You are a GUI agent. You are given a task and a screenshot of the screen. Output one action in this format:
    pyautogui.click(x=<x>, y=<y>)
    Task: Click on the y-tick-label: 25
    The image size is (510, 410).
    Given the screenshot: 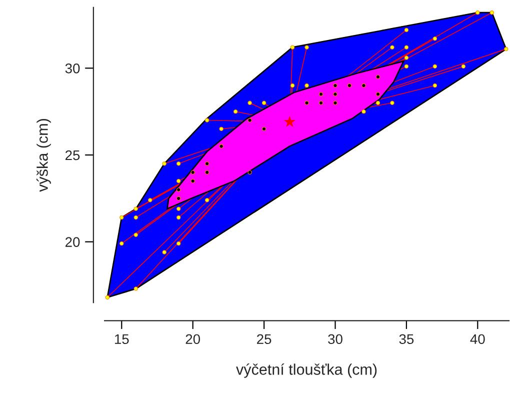 What is the action you would take?
    pyautogui.click(x=72, y=155)
    